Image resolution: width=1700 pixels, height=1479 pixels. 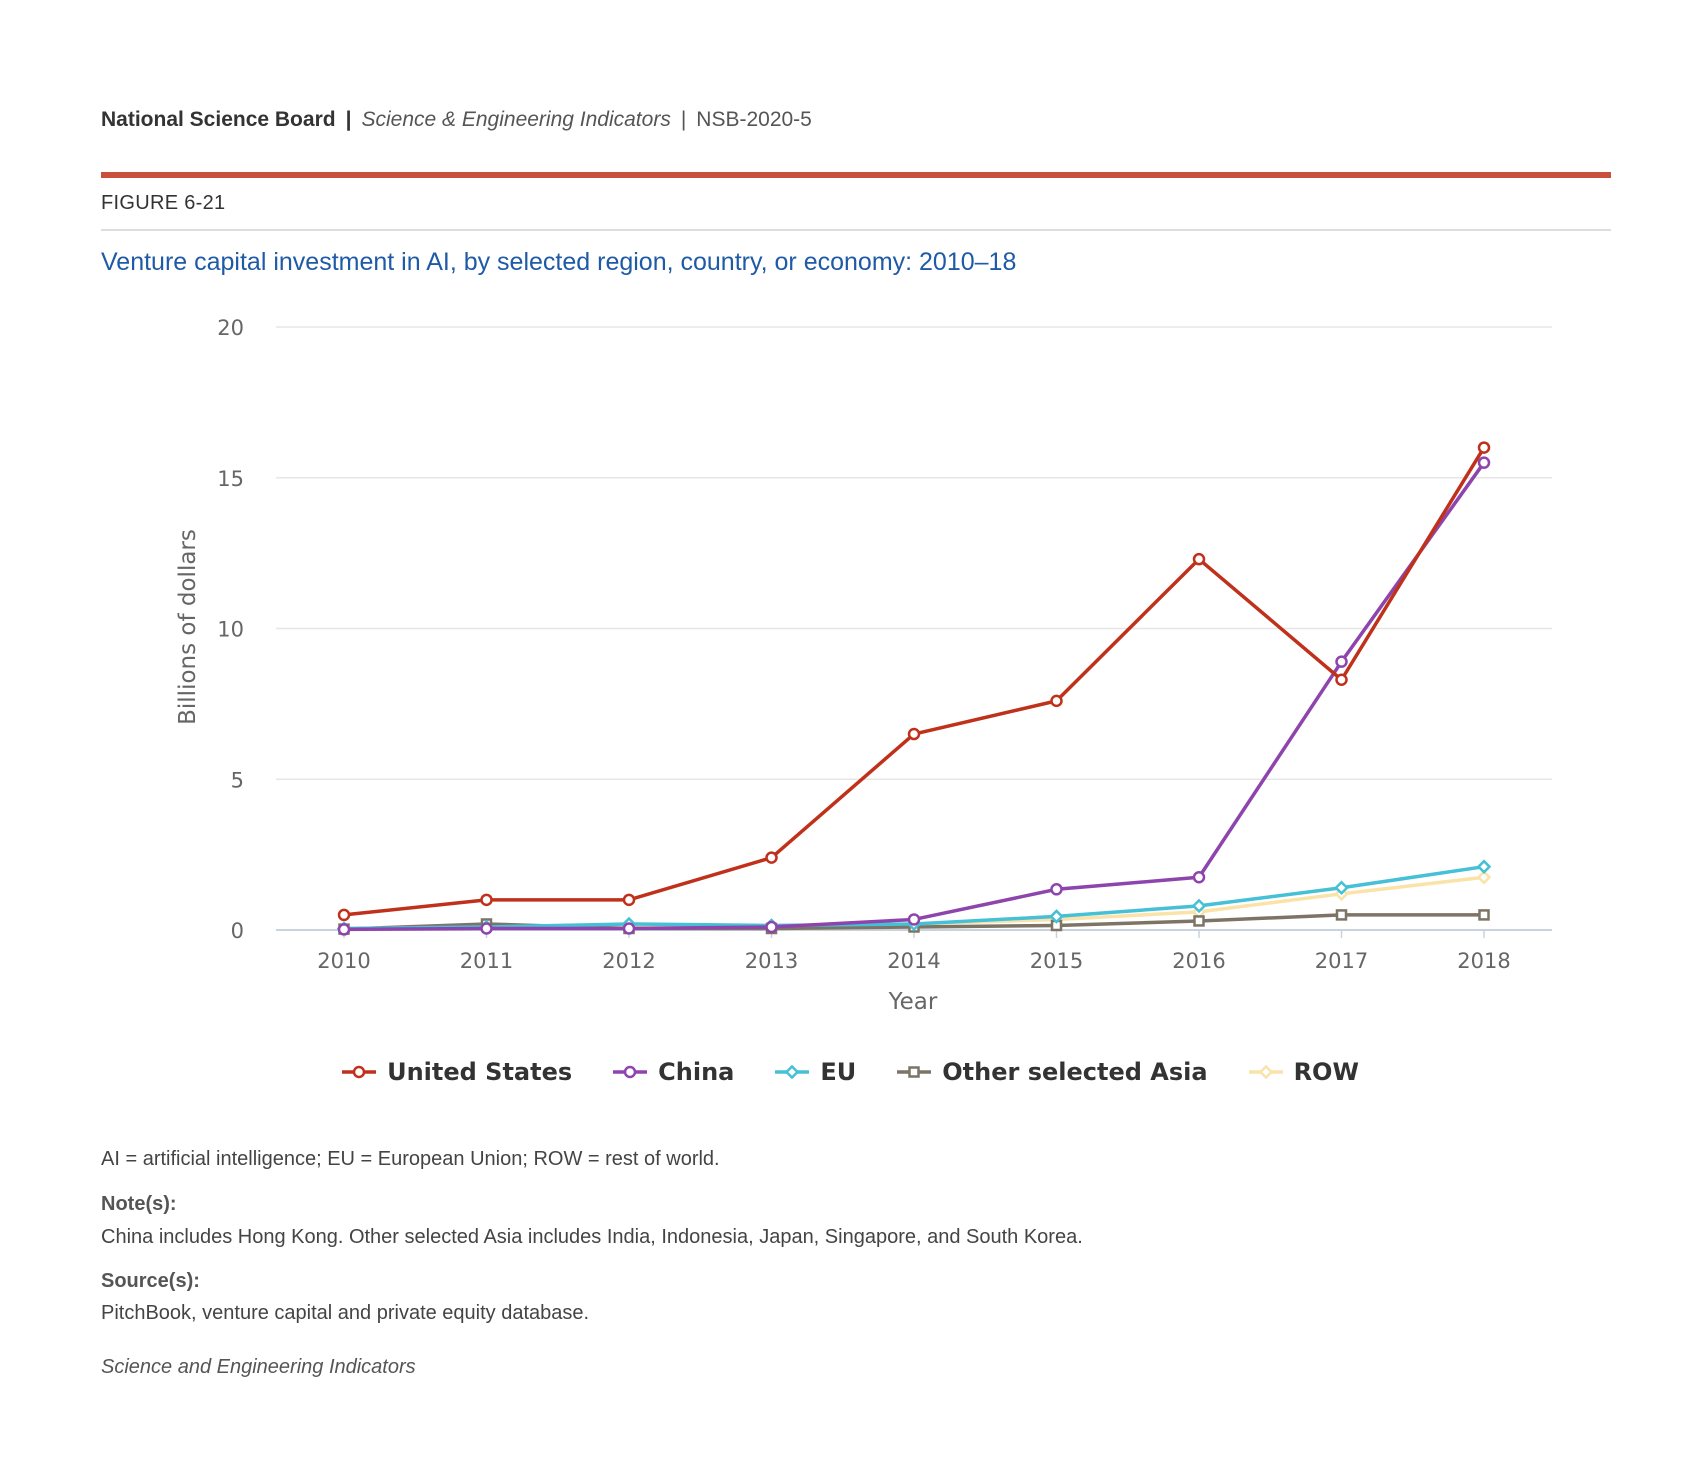 I want to click on x-tick-label: 2012, so click(x=628, y=961).